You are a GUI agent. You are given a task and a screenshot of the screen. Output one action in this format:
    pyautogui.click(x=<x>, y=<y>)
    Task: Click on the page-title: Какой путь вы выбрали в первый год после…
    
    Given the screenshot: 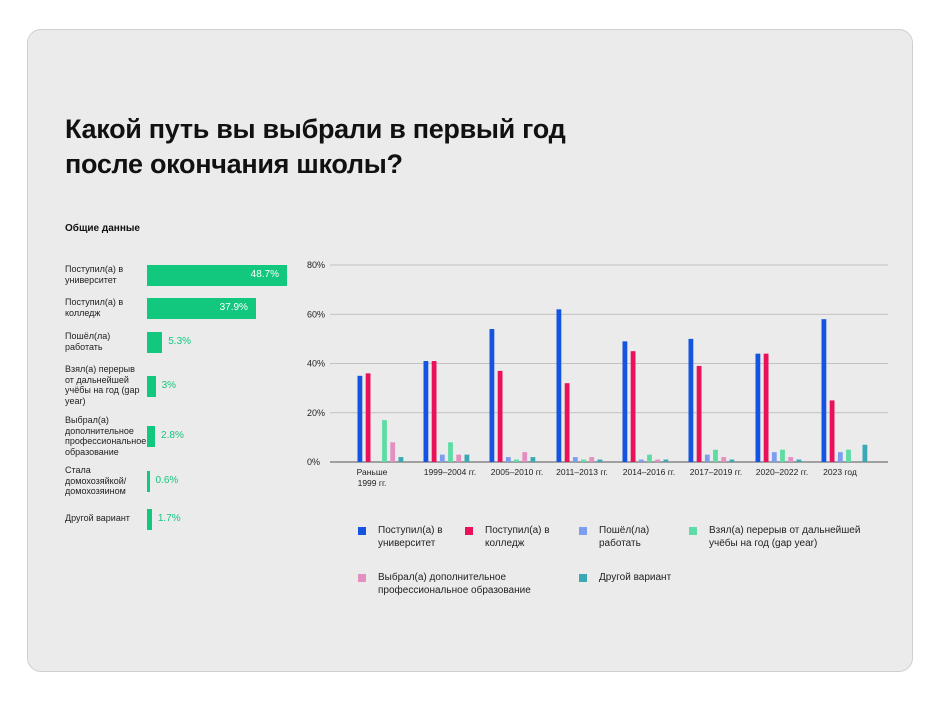 What is the action you would take?
    pyautogui.click(x=315, y=146)
    